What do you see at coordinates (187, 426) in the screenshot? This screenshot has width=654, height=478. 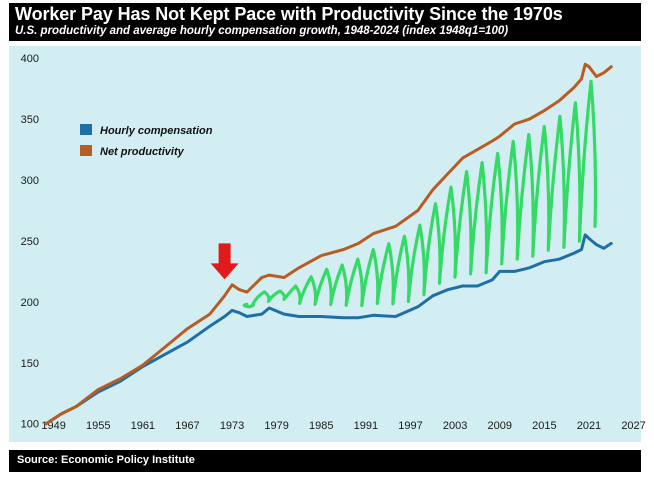 I see `x-tick-label: 1967` at bounding box center [187, 426].